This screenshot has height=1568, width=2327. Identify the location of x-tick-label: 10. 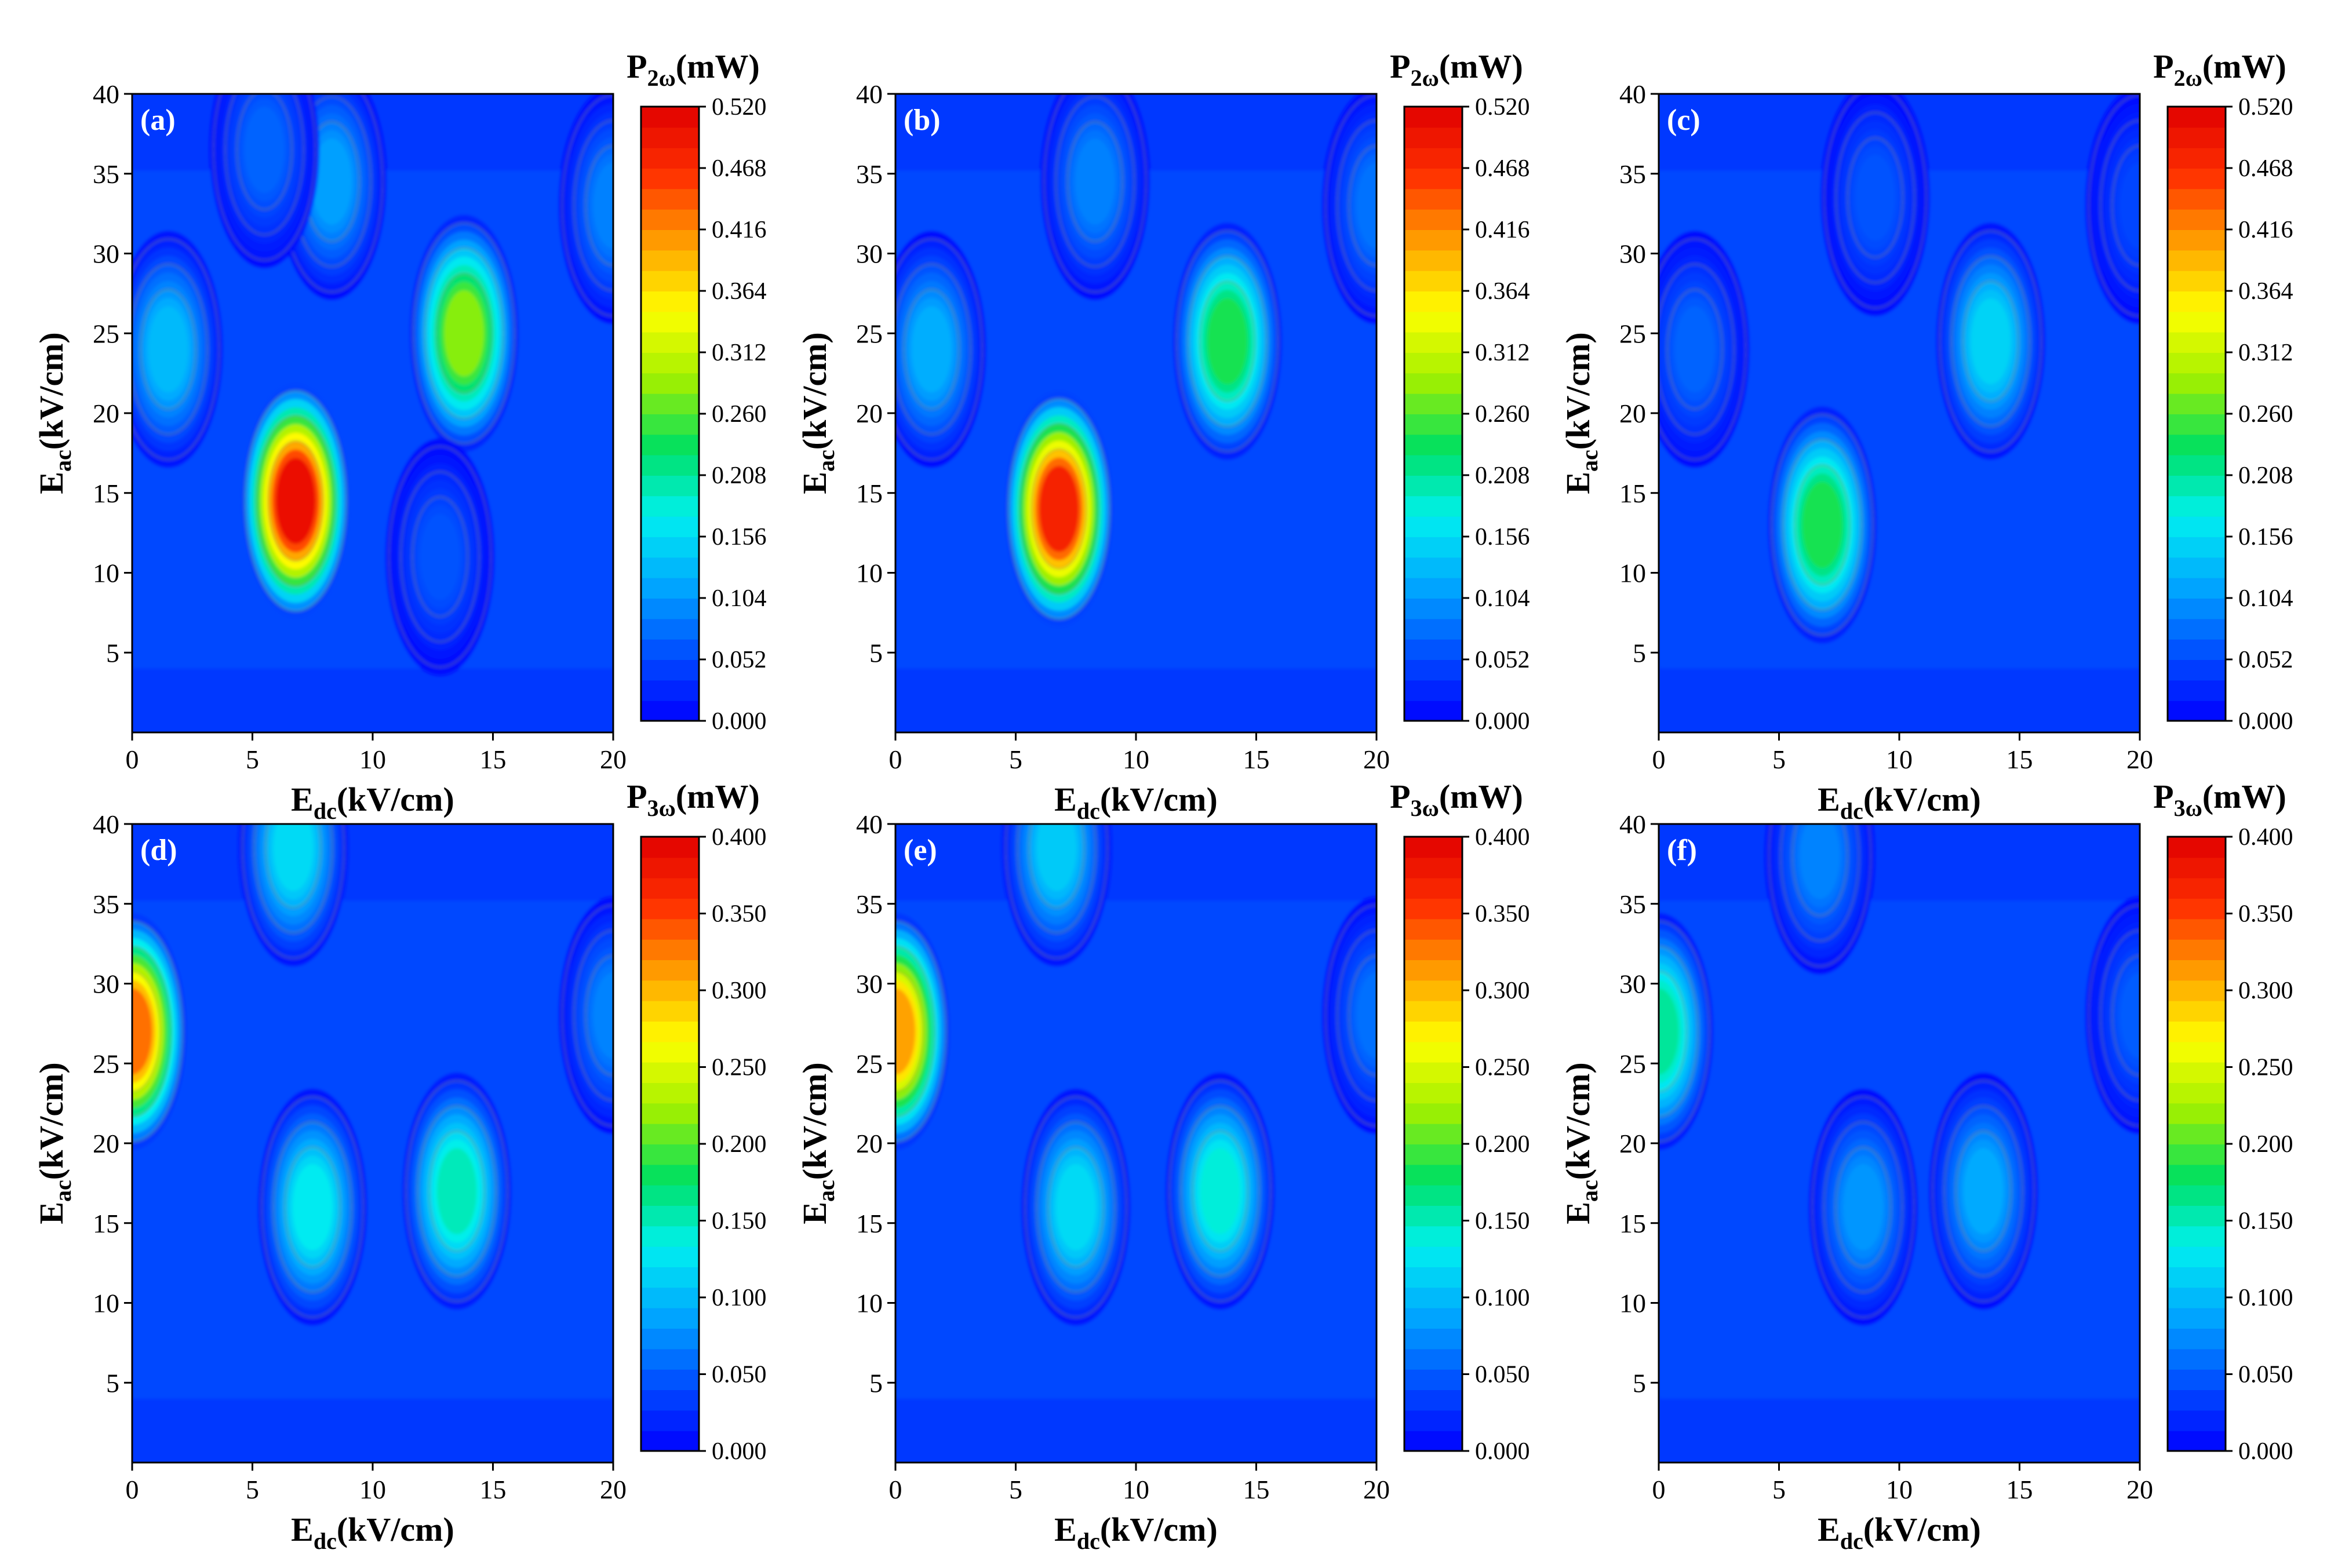
(1900, 1489).